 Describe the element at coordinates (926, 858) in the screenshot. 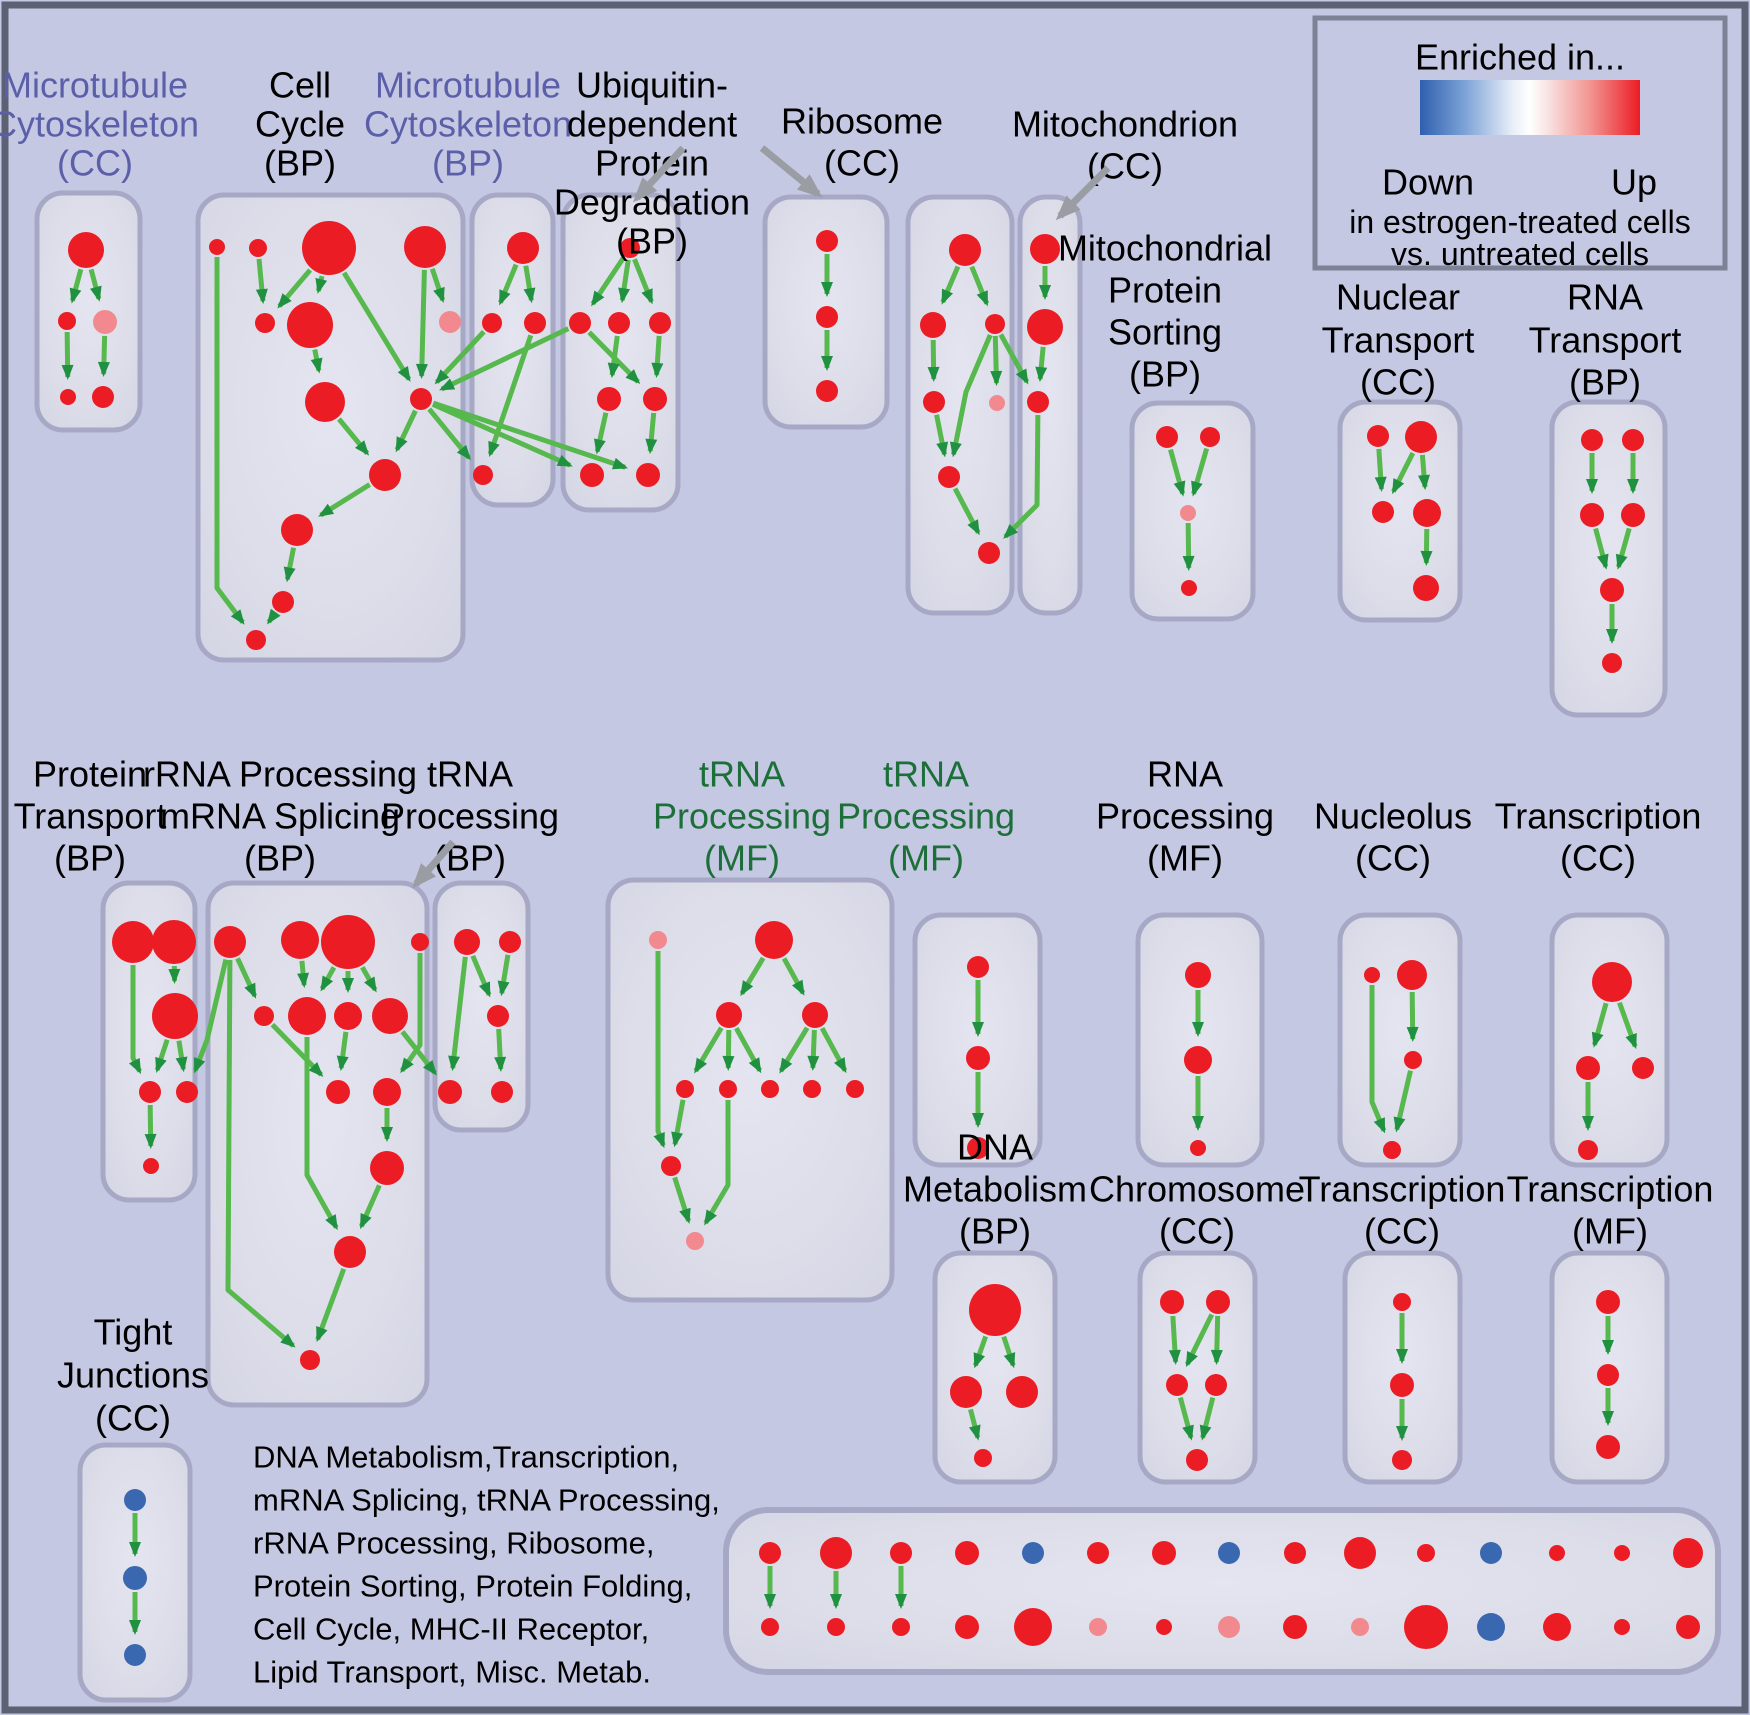

I see `cluster-label-tmf2-line2: (MF)` at that location.